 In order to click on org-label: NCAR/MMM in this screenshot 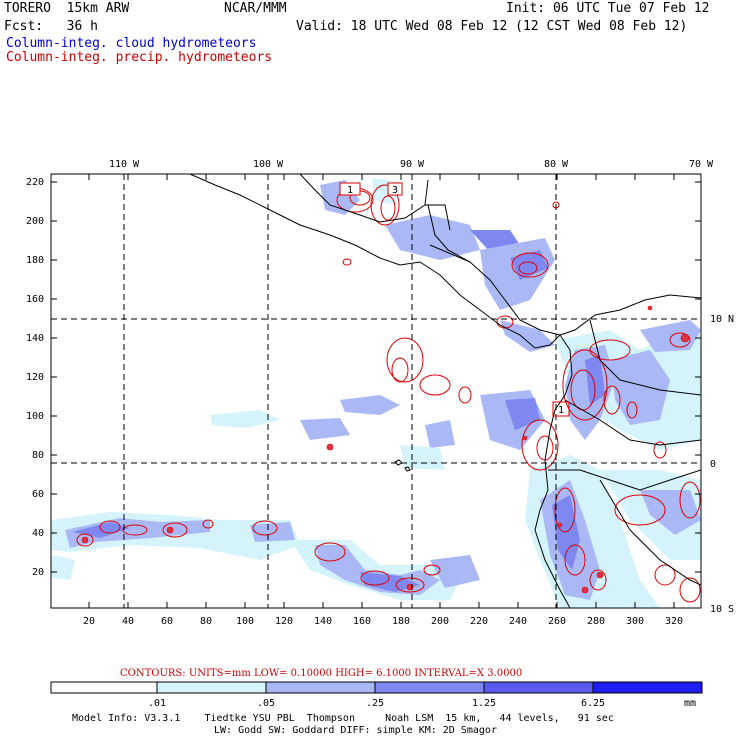, I will do `click(255, 8)`.